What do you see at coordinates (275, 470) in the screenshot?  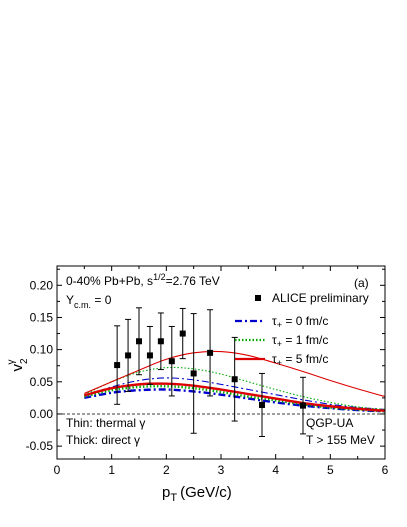 I see `x-tick-label-4: 4` at bounding box center [275, 470].